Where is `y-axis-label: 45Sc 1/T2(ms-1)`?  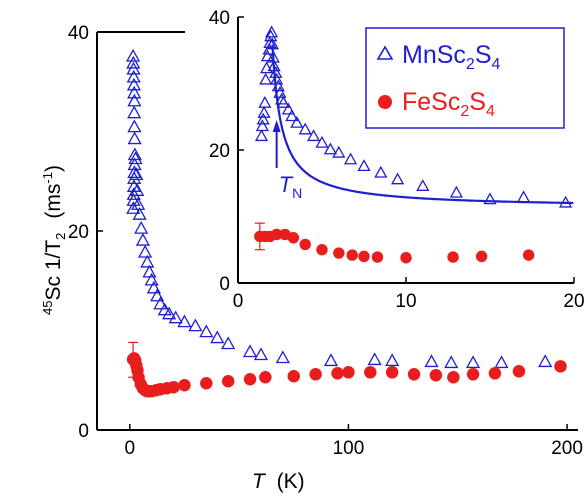
y-axis-label: 45Sc 1/T2(ms-1) is located at coordinates (54, 240).